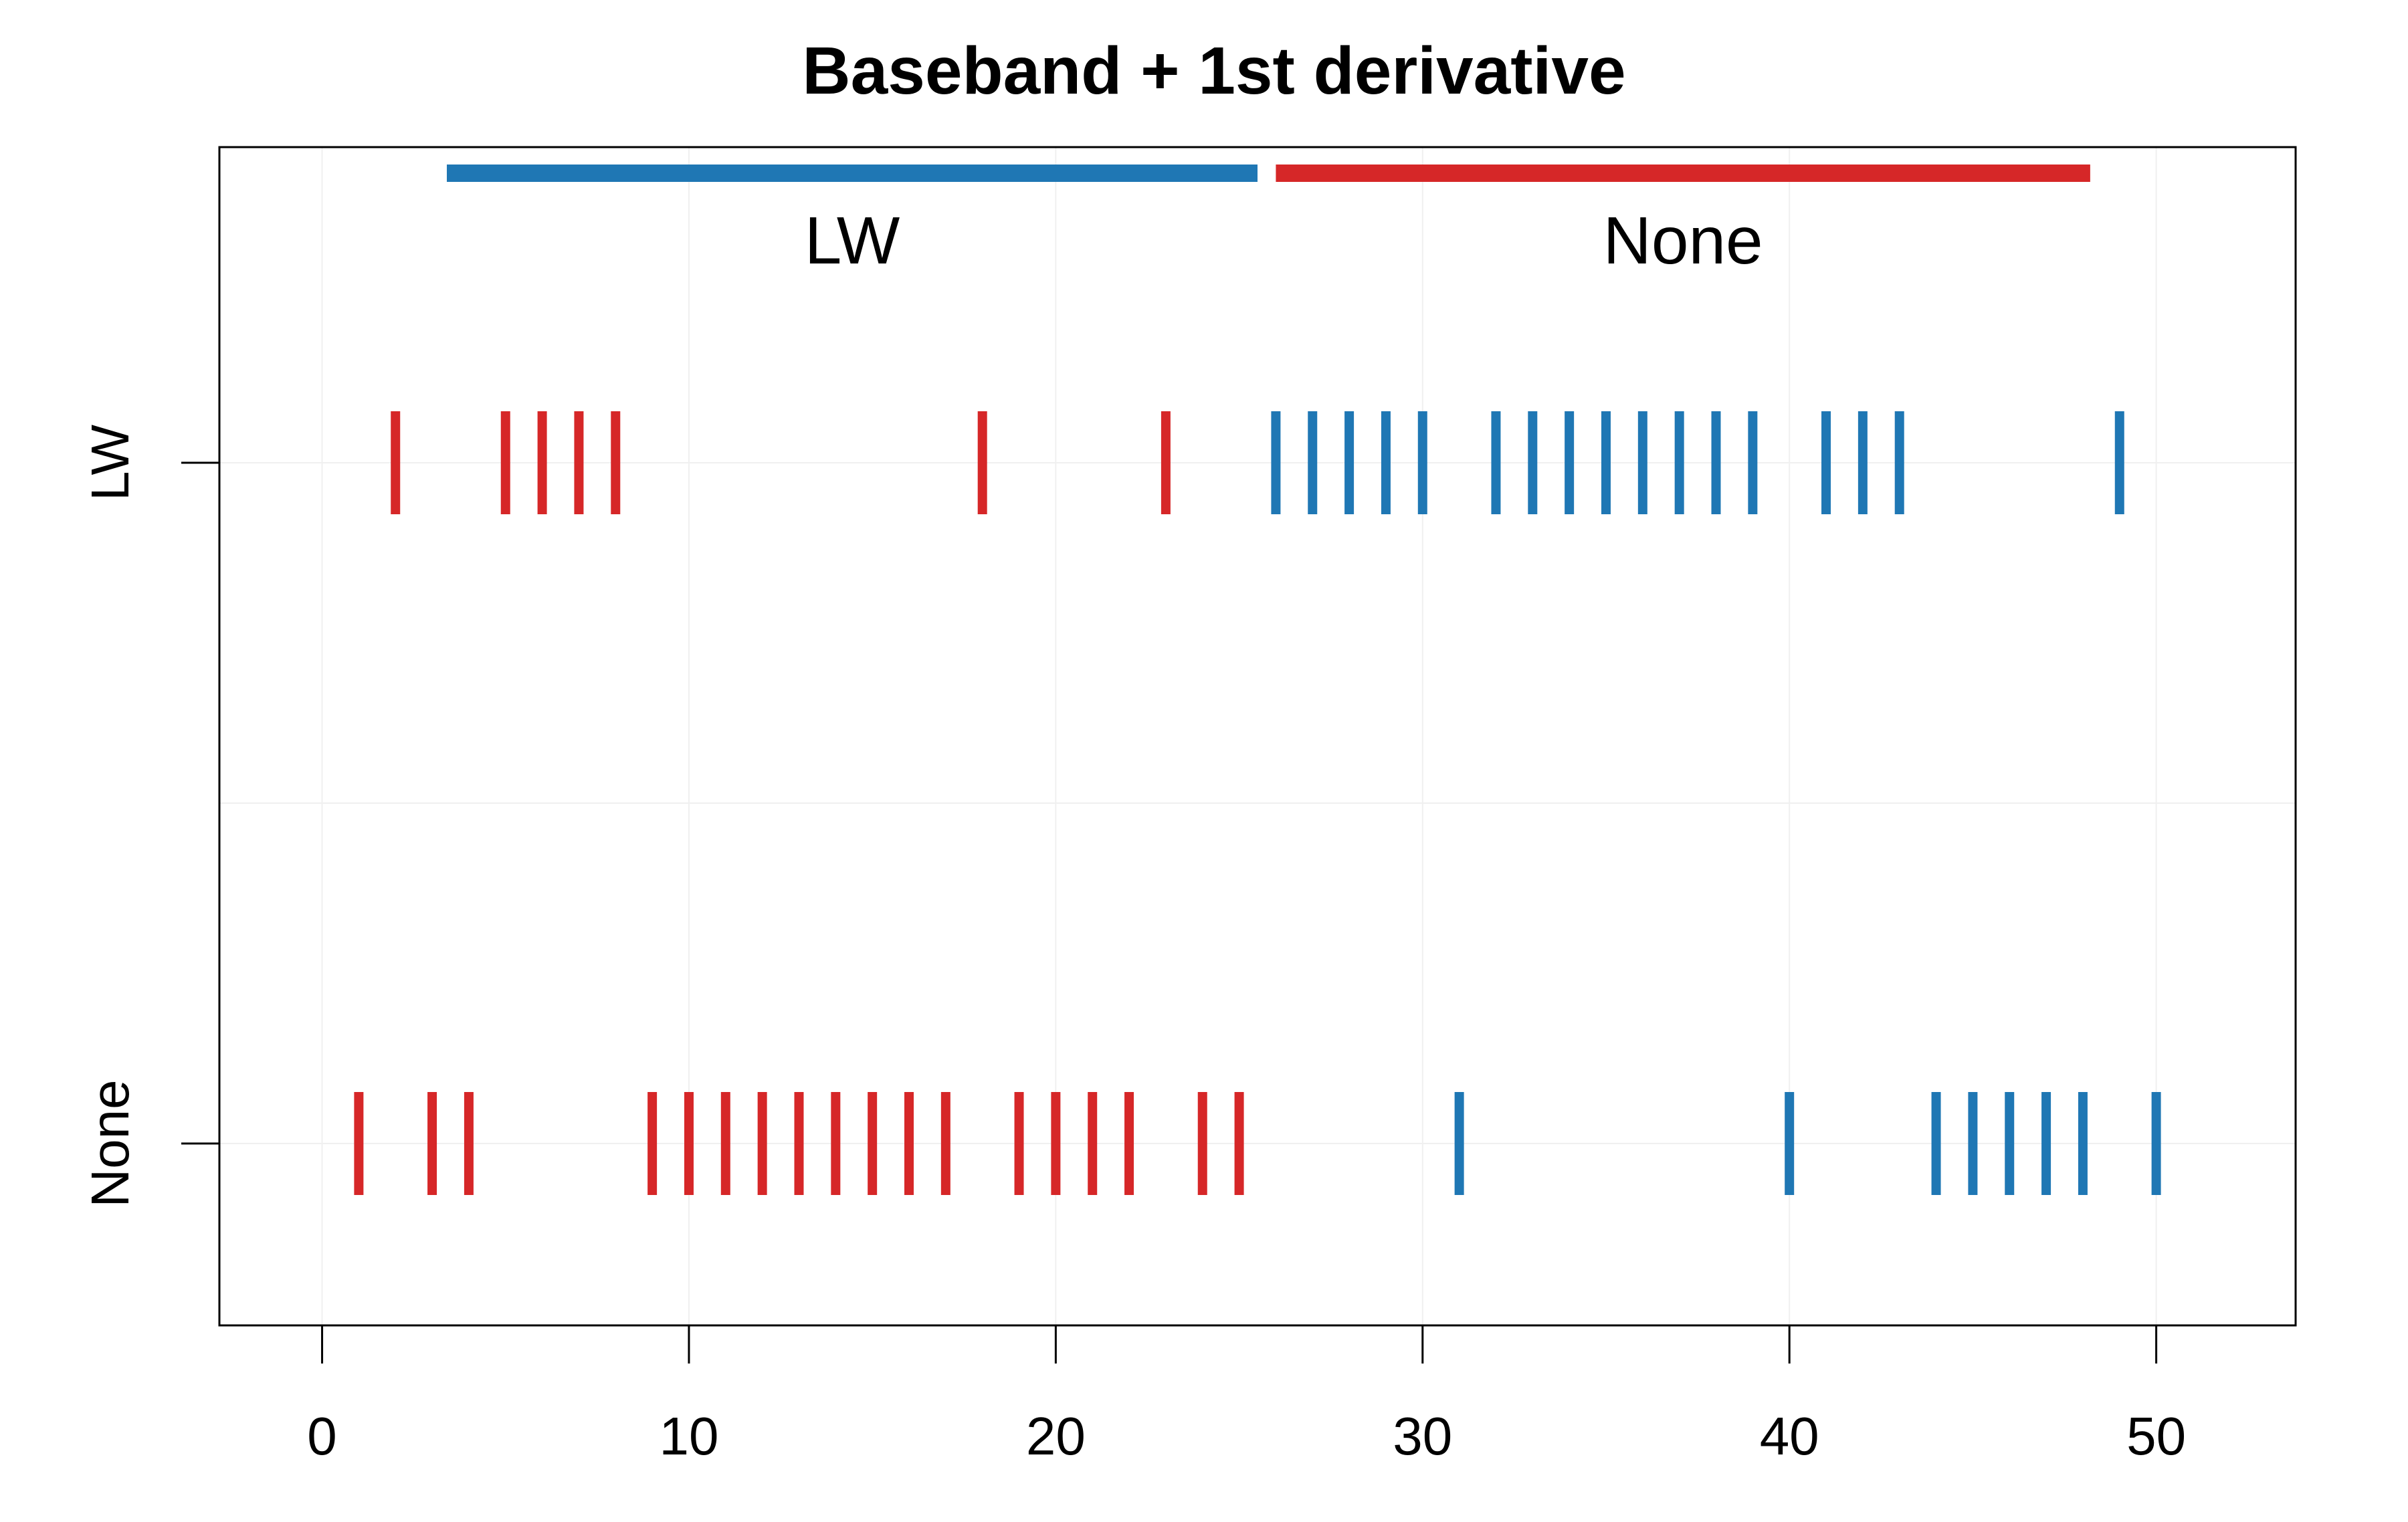 This screenshot has height=1522, width=2408. Describe the element at coordinates (1789, 1436) in the screenshot. I see `x-tick-label: 40` at that location.